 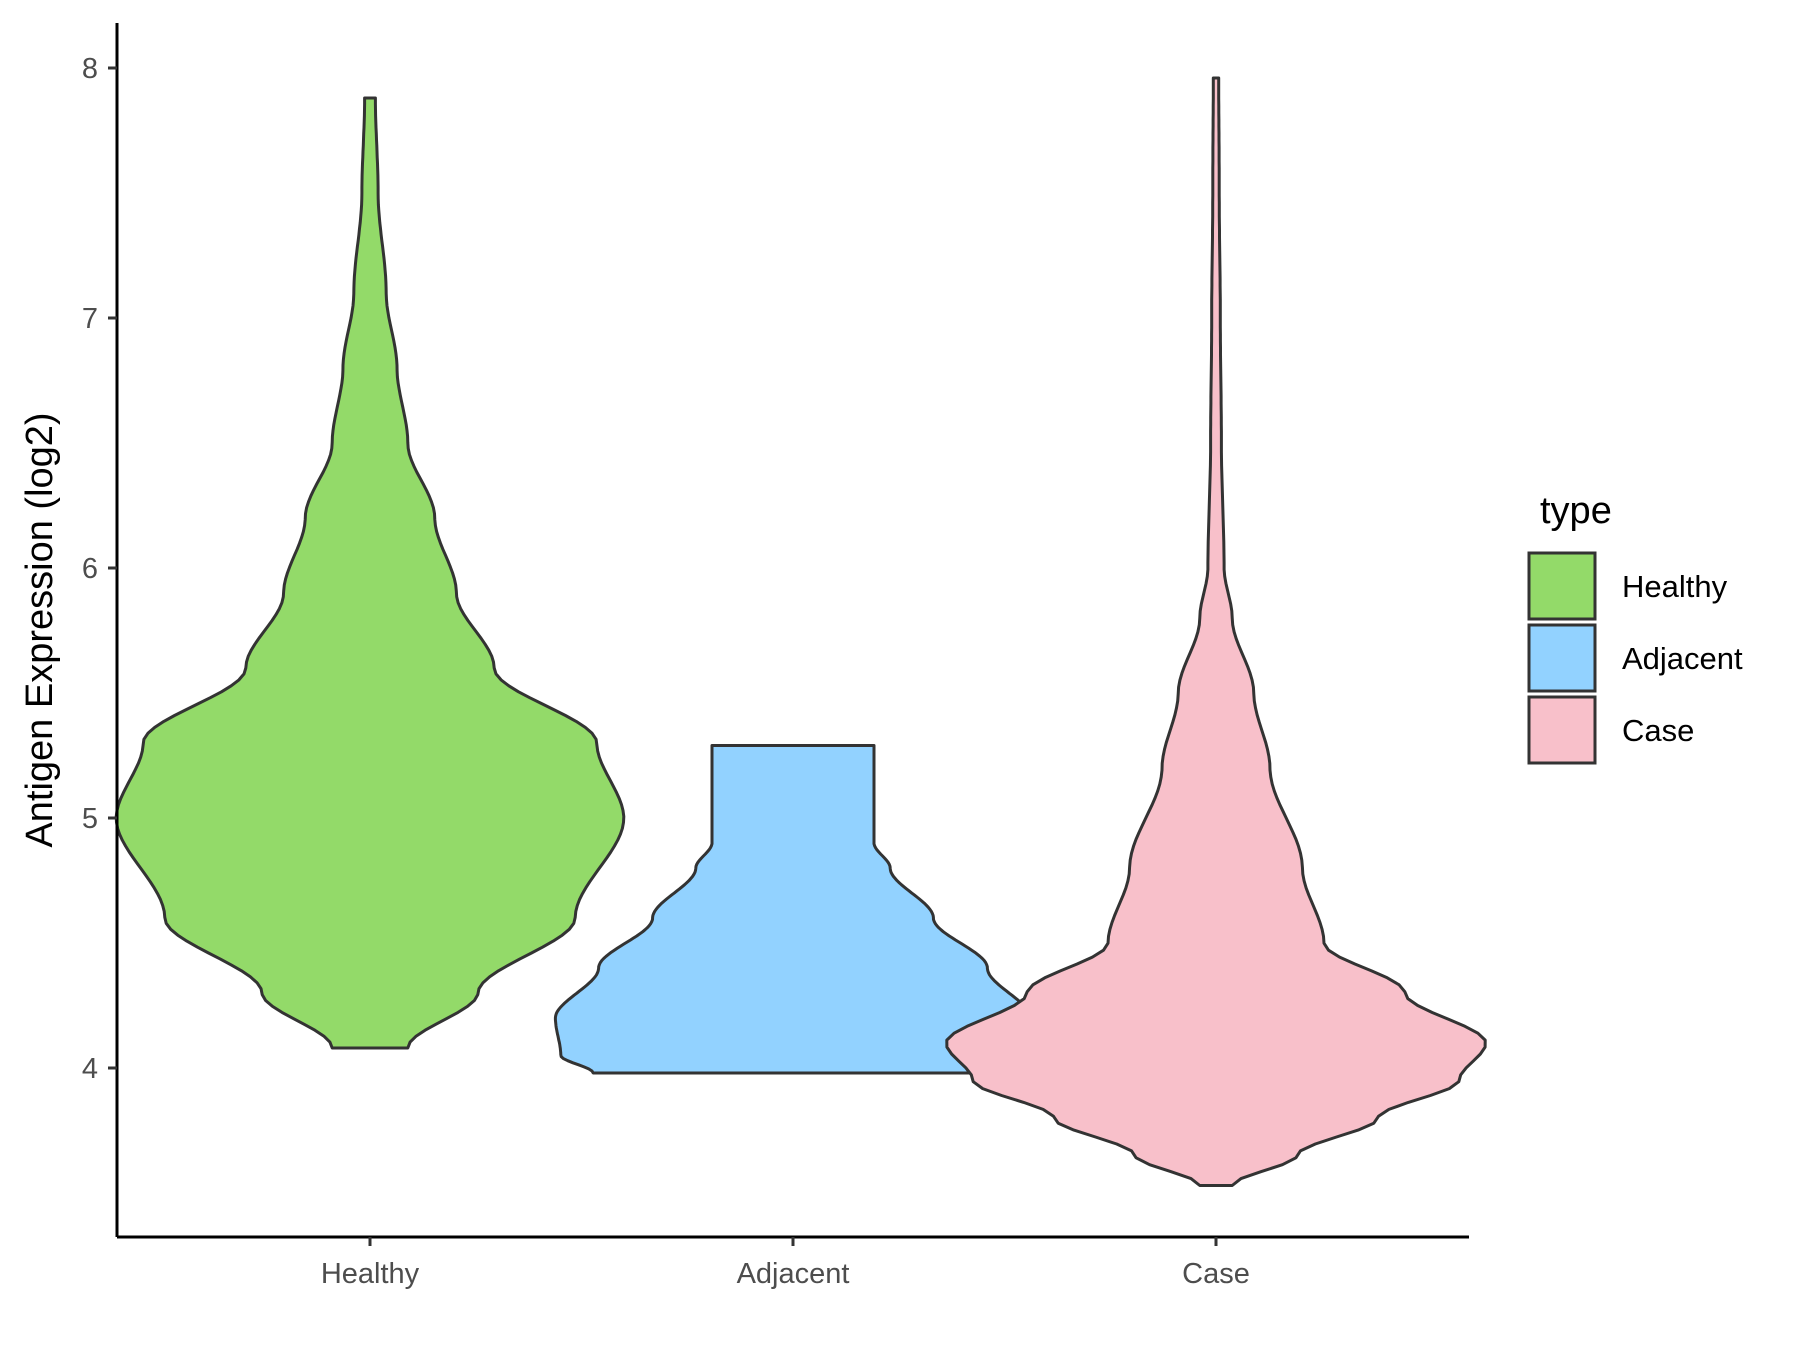 I want to click on legend-swatch-adjacent, so click(x=1562, y=658).